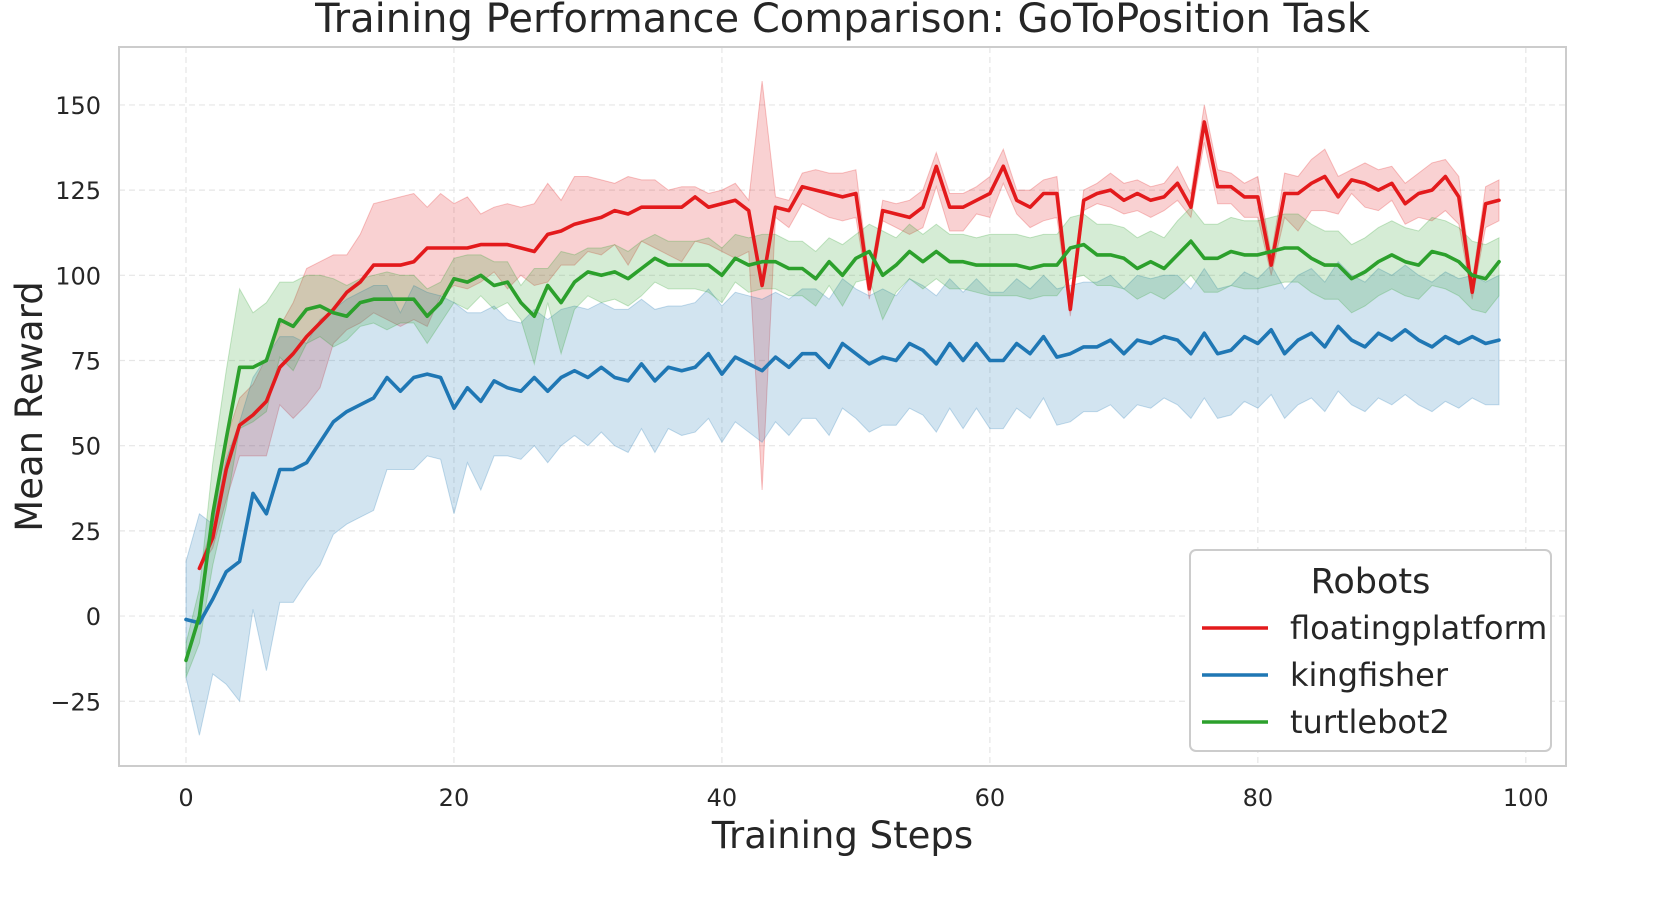  Describe the element at coordinates (93, 617) in the screenshot. I see `y-tick-label: 0` at that location.